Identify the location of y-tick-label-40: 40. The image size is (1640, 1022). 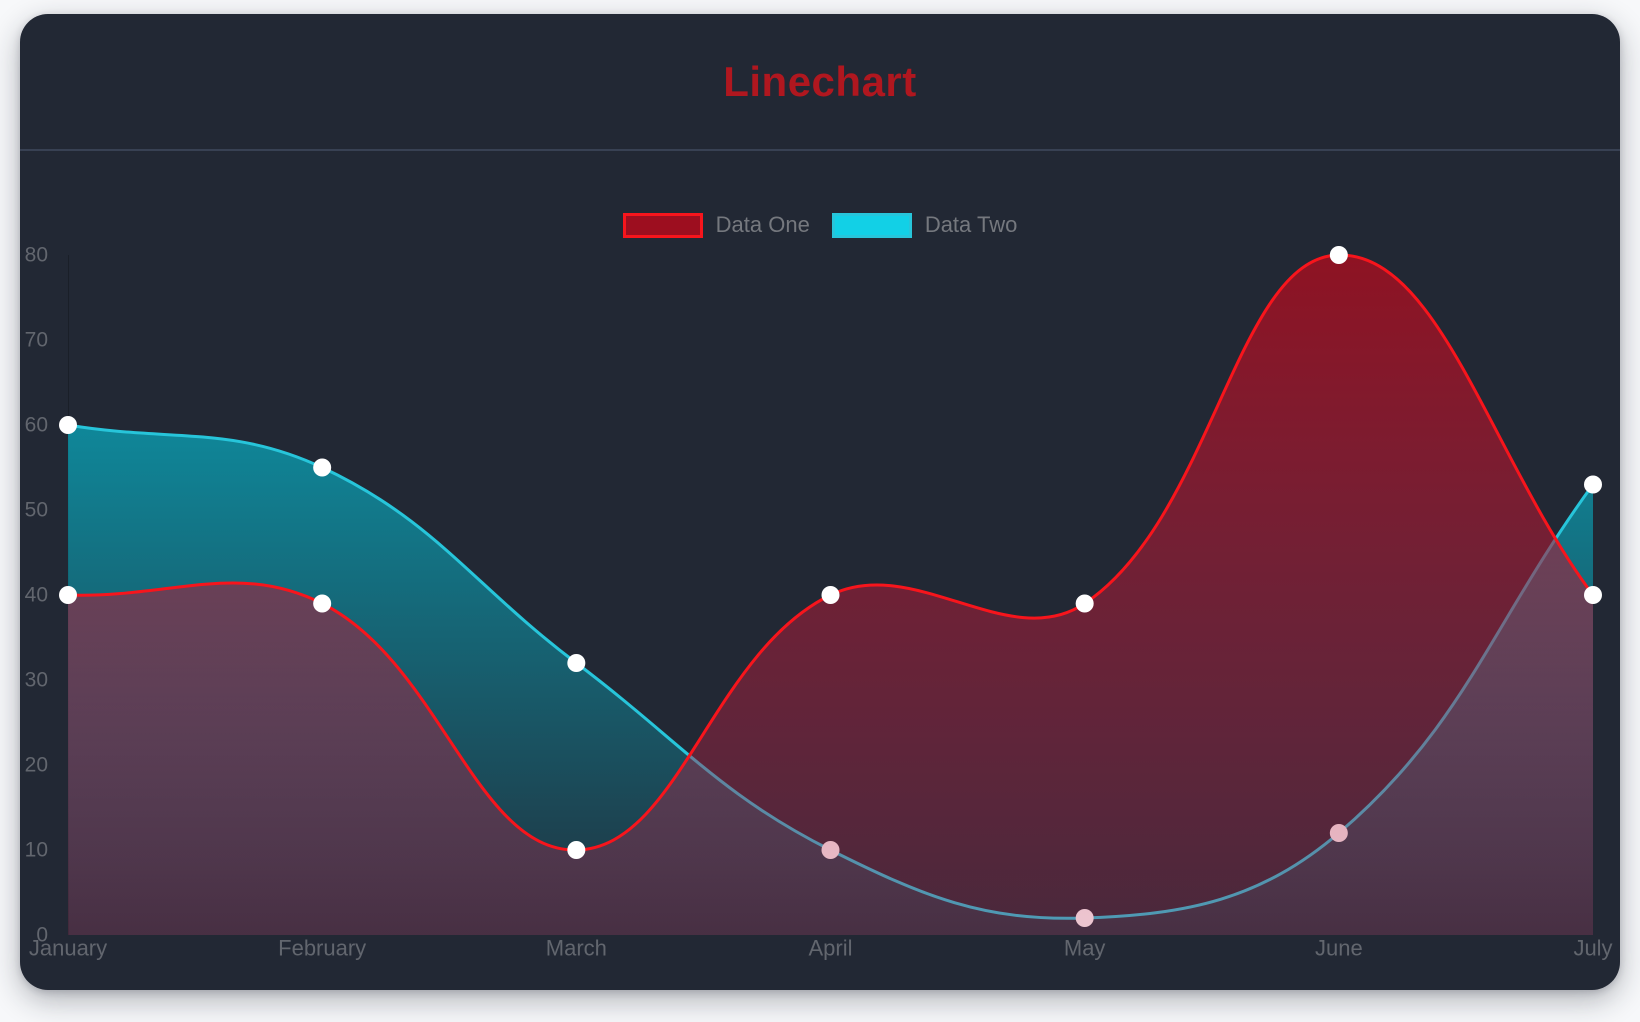
(36, 595).